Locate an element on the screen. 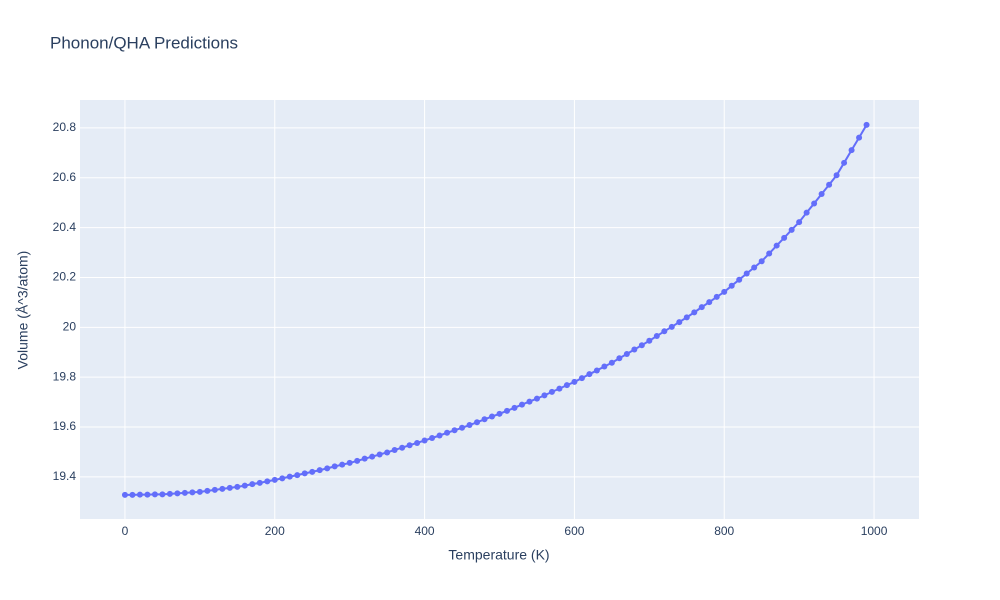  y-tick-label: 20.8 is located at coordinates (65, 127).